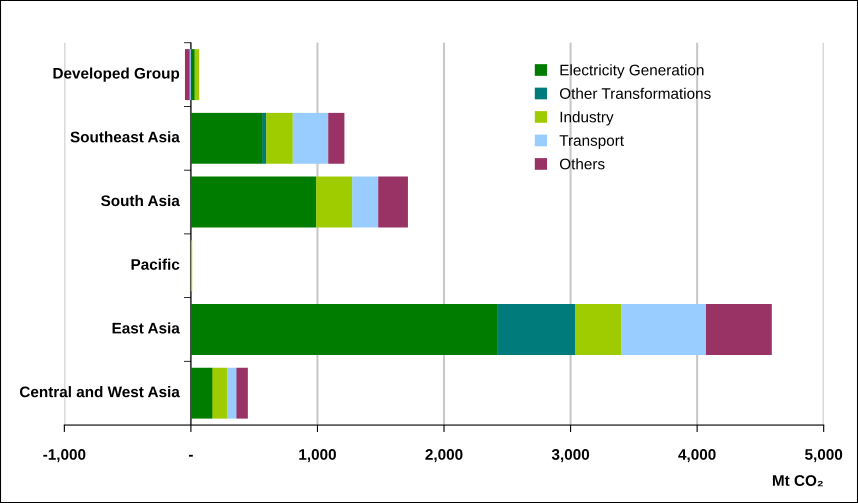 The width and height of the screenshot is (858, 503). Describe the element at coordinates (587, 118) in the screenshot. I see `legend-label: Industry` at that location.